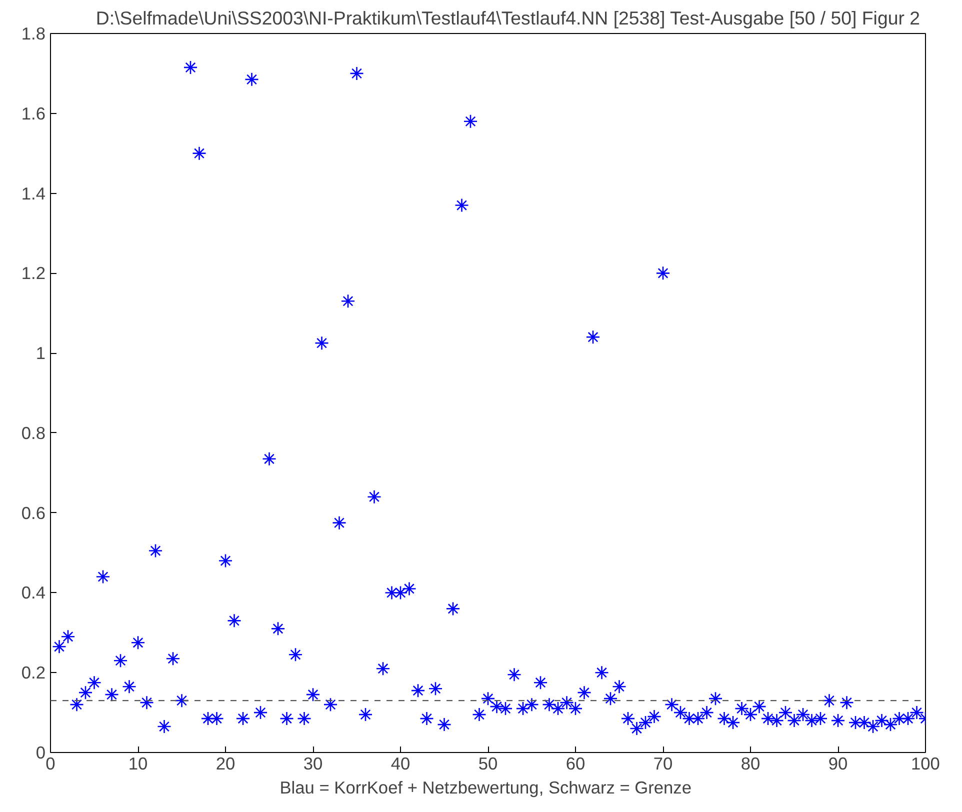 This screenshot has height=812, width=962. I want to click on y-tick-label: 0.4, so click(33, 592).